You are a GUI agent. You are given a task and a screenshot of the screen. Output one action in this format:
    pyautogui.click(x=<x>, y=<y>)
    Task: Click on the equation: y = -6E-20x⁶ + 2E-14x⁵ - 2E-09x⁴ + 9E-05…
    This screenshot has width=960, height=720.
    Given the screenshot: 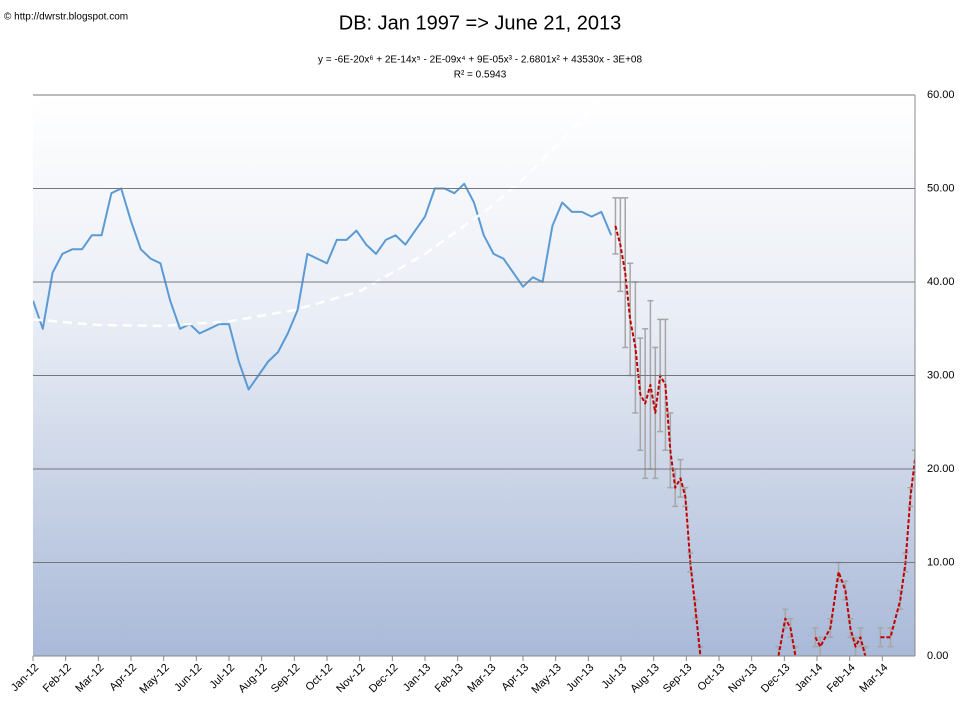 What is the action you would take?
    pyautogui.click(x=480, y=60)
    